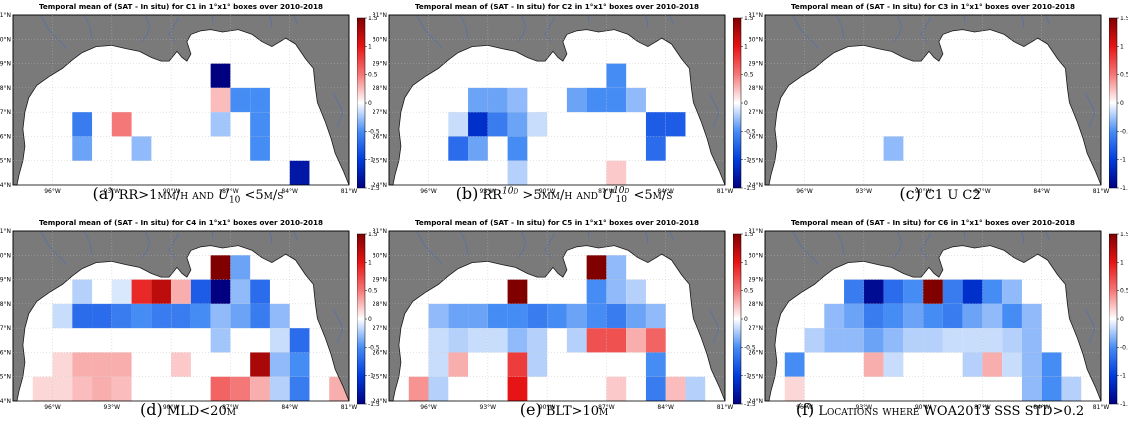 This screenshot has width=1128, height=434. I want to click on lat-tick-label: 31°N, so click(5, 15).